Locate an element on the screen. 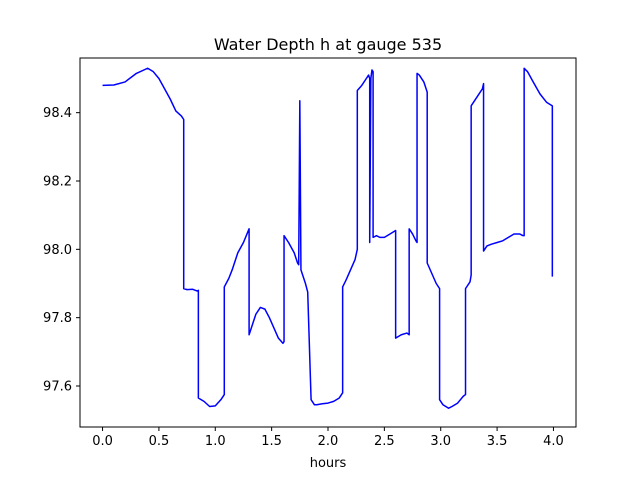 This screenshot has height=484, width=640. y-tick-label: 98.2 is located at coordinates (57, 182).